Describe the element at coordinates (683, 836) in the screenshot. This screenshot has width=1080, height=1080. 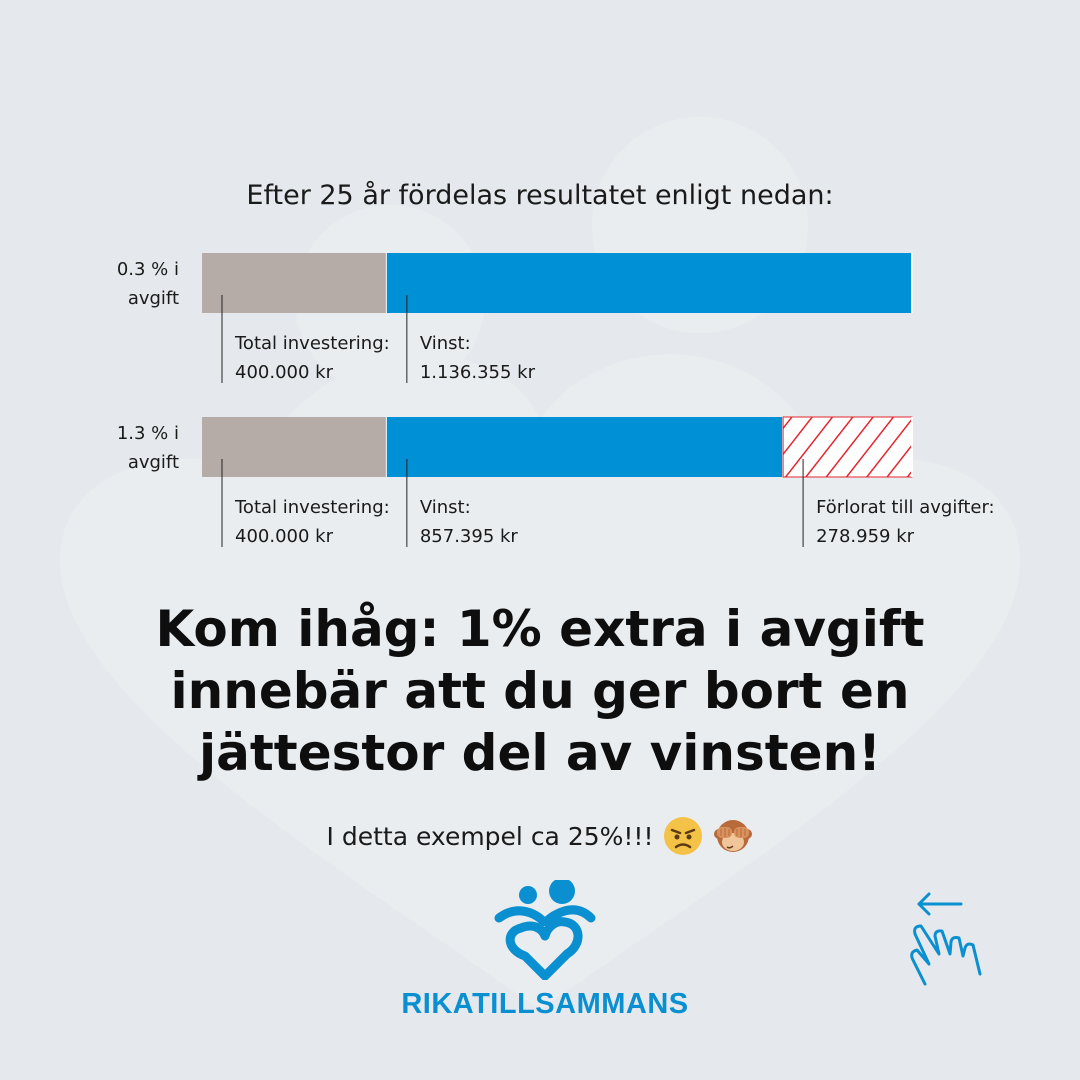
I see `angry-face-icon` at that location.